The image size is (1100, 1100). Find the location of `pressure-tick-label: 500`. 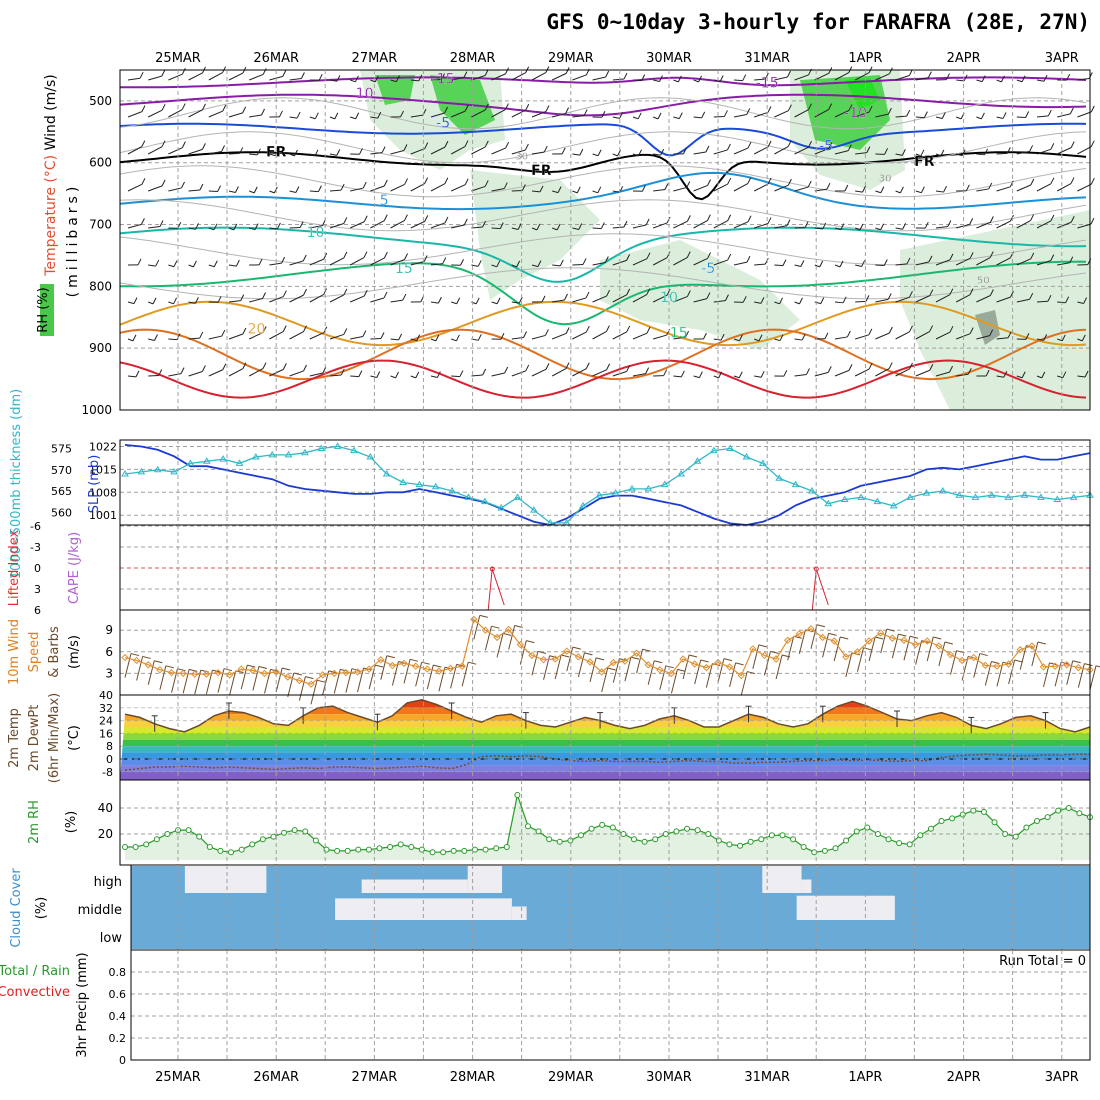

pressure-tick-label: 500 is located at coordinates (100, 101).